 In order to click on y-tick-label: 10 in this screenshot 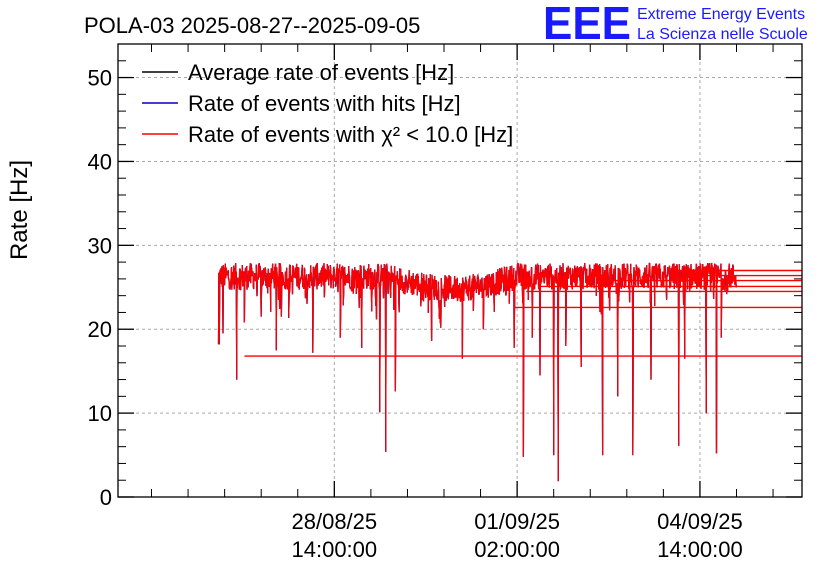, I will do `click(100, 413)`.